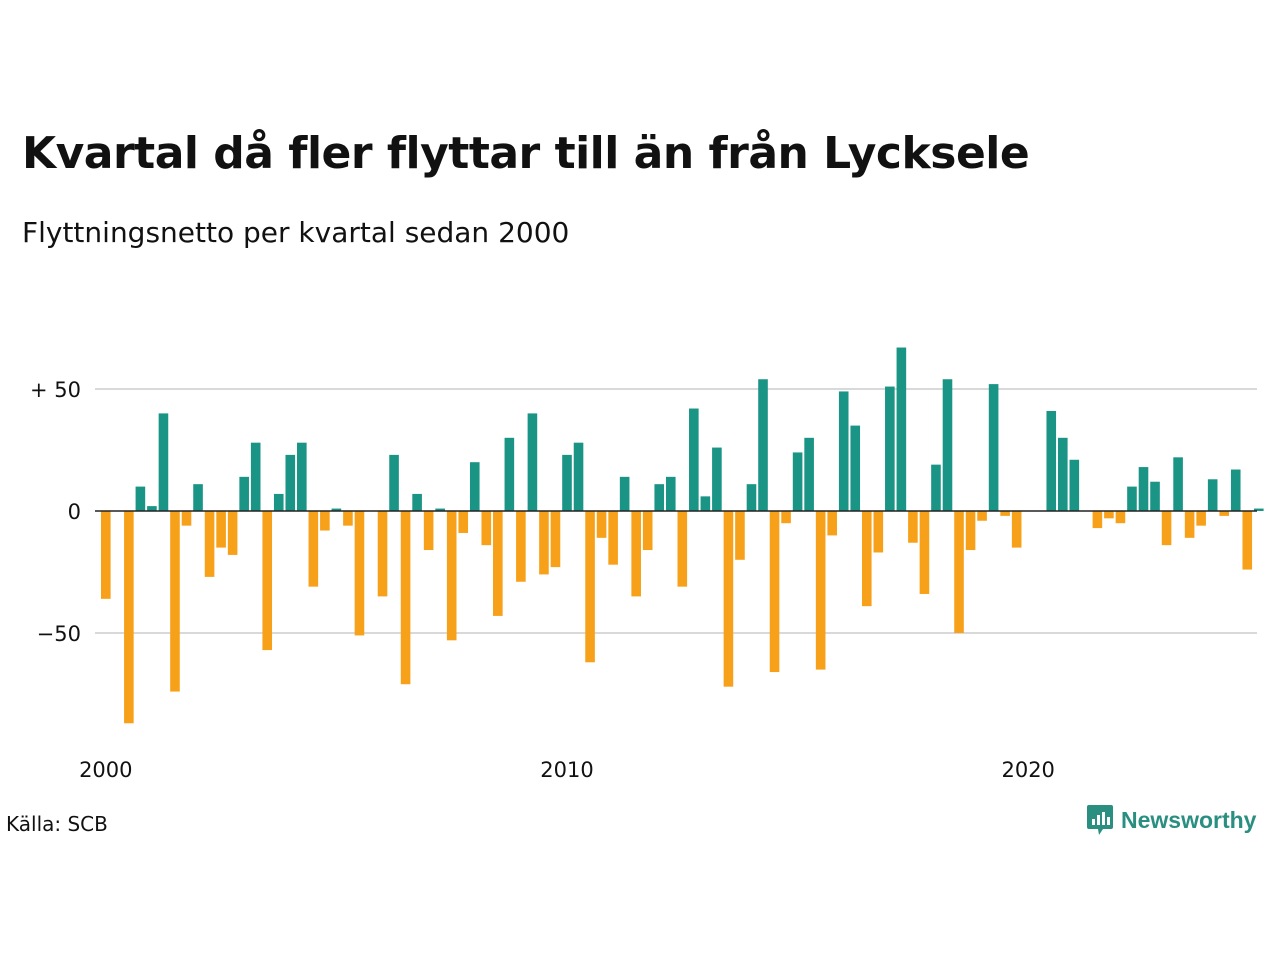 Image resolution: width=1280 pixels, height=960 pixels. Describe the element at coordinates (302, 476) in the screenshot. I see `bar-2004K2: 2004K2: 28` at that location.